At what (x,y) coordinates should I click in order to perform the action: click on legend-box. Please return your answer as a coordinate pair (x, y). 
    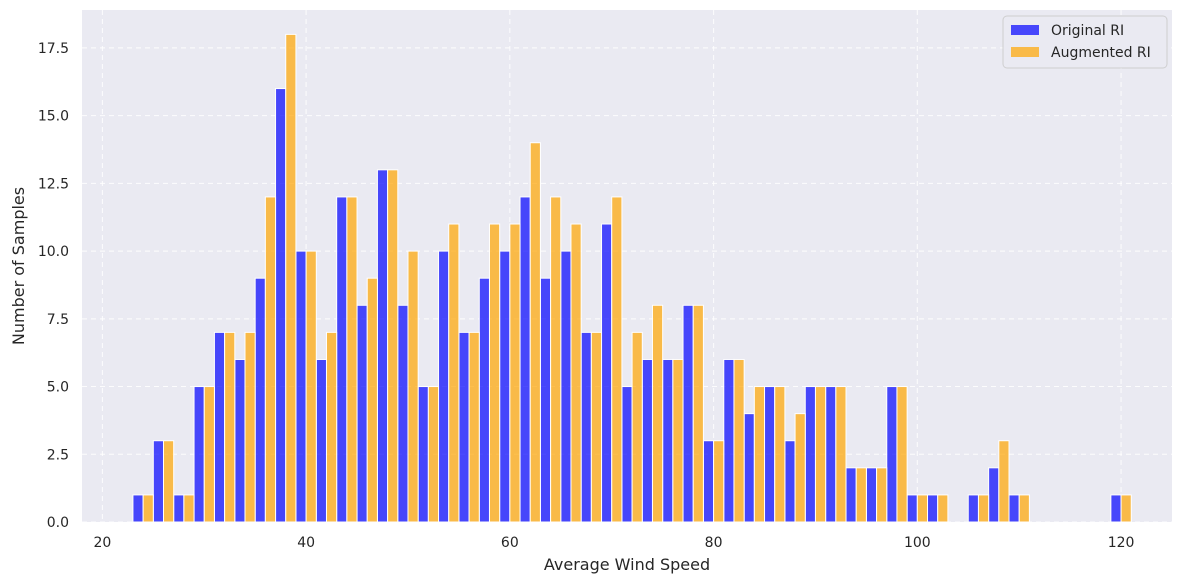
    Looking at the image, I should click on (1085, 42).